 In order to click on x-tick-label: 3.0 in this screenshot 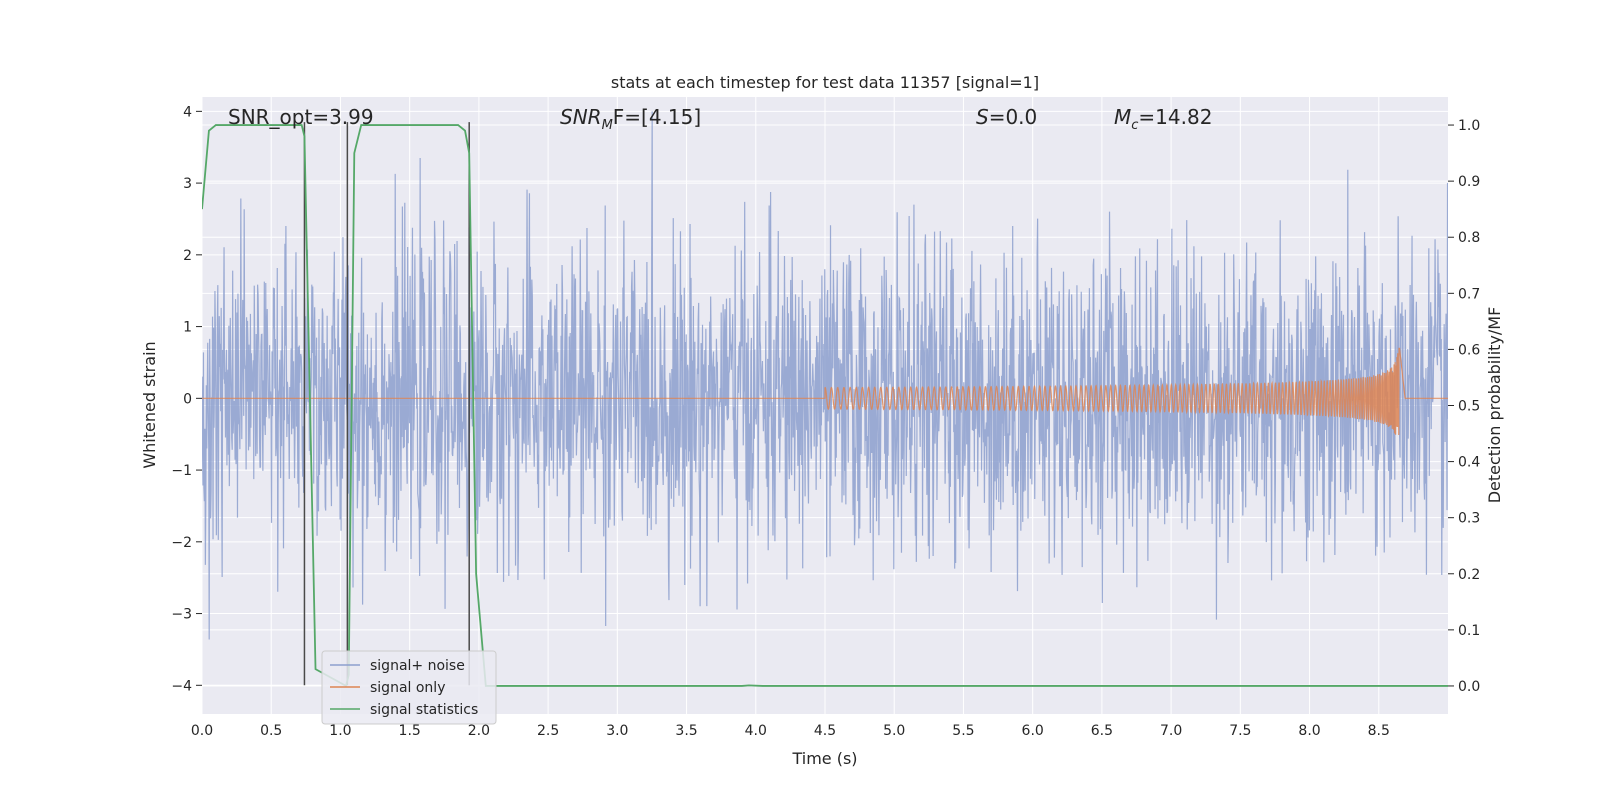, I will do `click(617, 731)`.